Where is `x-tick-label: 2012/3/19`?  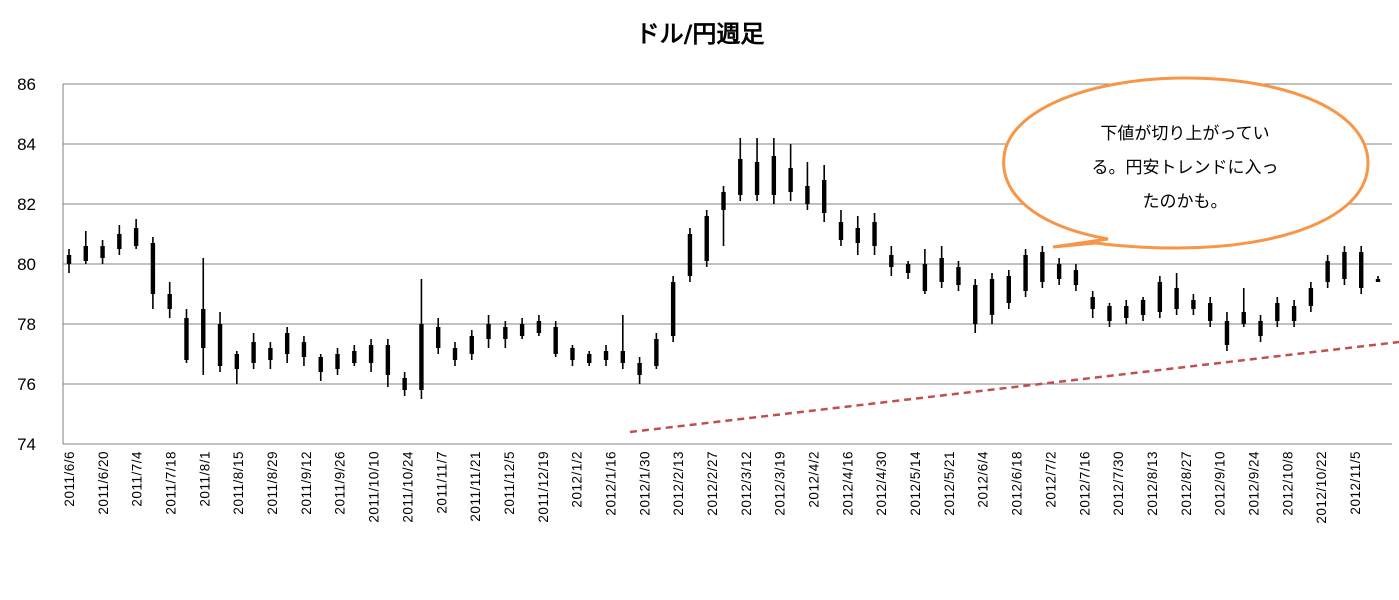
x-tick-label: 2012/3/19 is located at coordinates (780, 483).